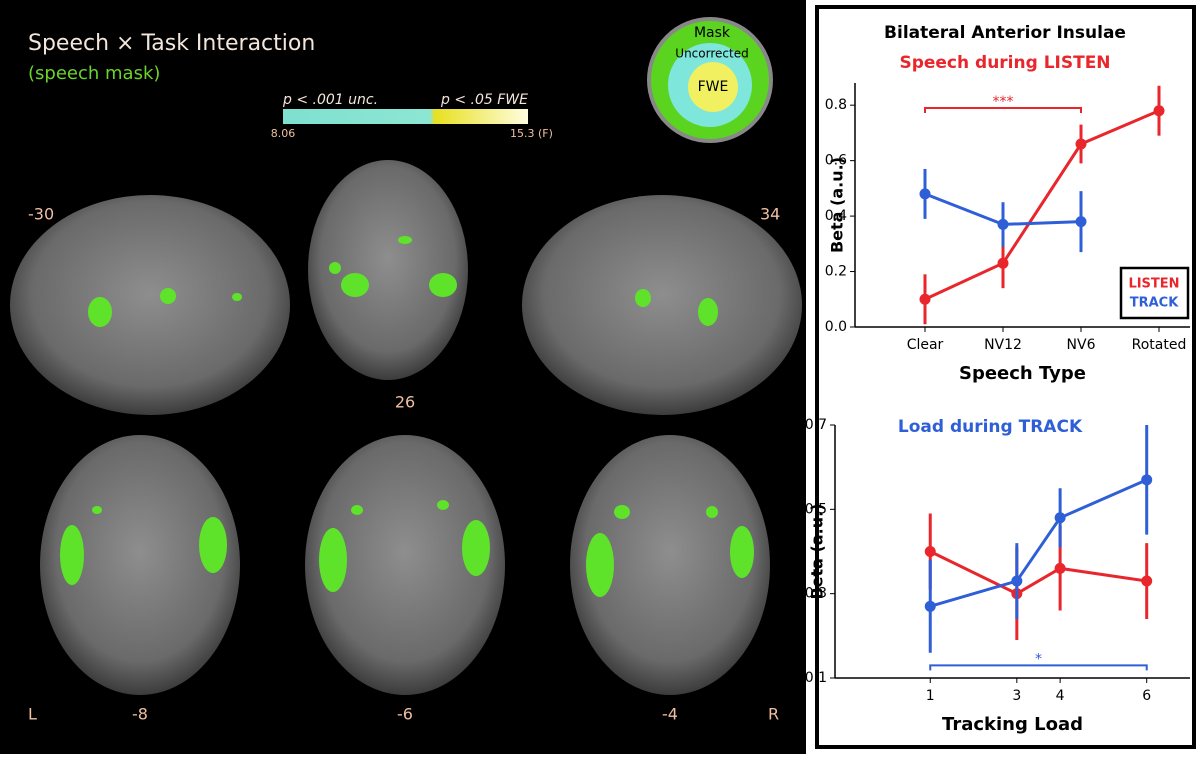  I want to click on y-tick-label: 0.8, so click(836, 105).